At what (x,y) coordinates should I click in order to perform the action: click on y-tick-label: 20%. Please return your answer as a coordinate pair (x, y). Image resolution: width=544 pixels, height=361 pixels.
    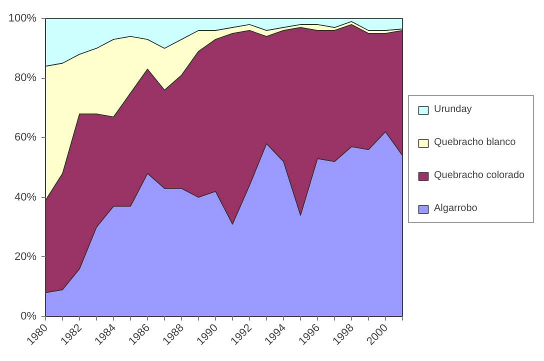
    Looking at the image, I should click on (25, 256).